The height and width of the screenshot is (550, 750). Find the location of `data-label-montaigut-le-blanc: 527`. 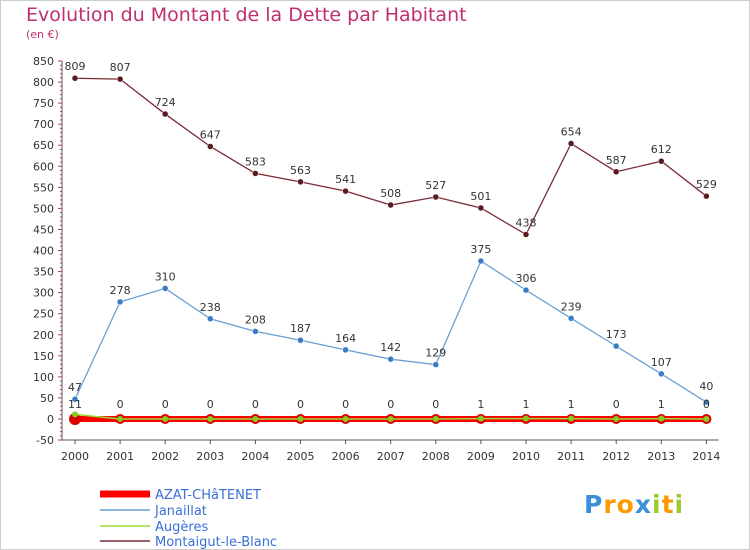

data-label-montaigut-le-blanc: 527 is located at coordinates (435, 185).